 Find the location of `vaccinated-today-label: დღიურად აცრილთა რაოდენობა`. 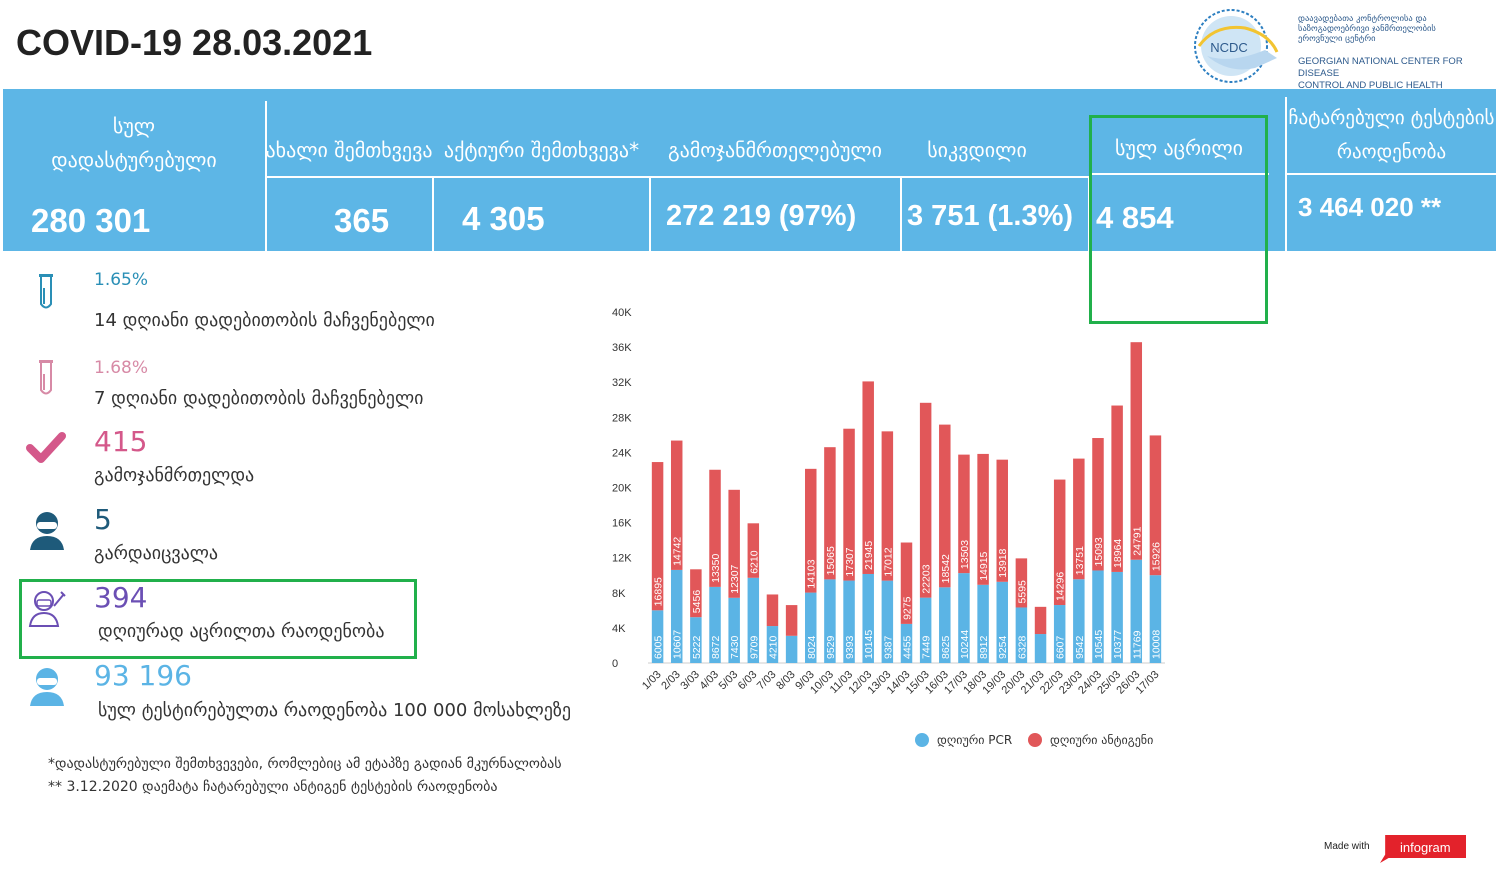

vaccinated-today-label: დღიურად აცრილთა რაოდენობა is located at coordinates (241, 631).